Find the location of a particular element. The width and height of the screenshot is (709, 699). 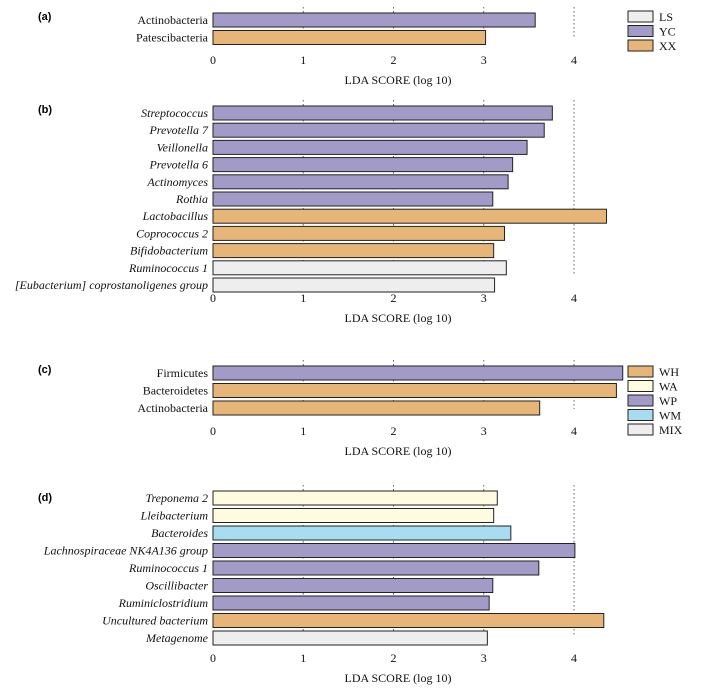

legend-label: XX is located at coordinates (668, 46).